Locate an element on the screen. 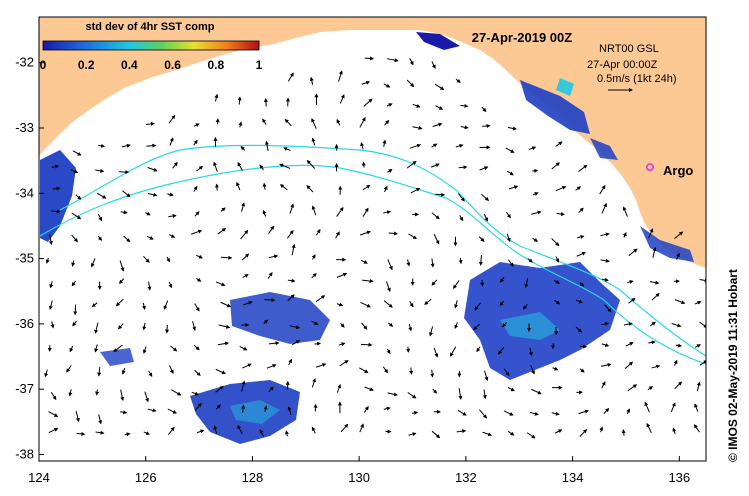 This screenshot has width=749, height=496. colorbar-gradient is located at coordinates (151, 45).